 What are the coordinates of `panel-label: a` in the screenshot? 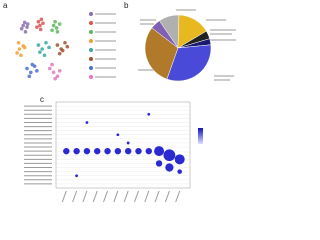 It's located at (5, 5).